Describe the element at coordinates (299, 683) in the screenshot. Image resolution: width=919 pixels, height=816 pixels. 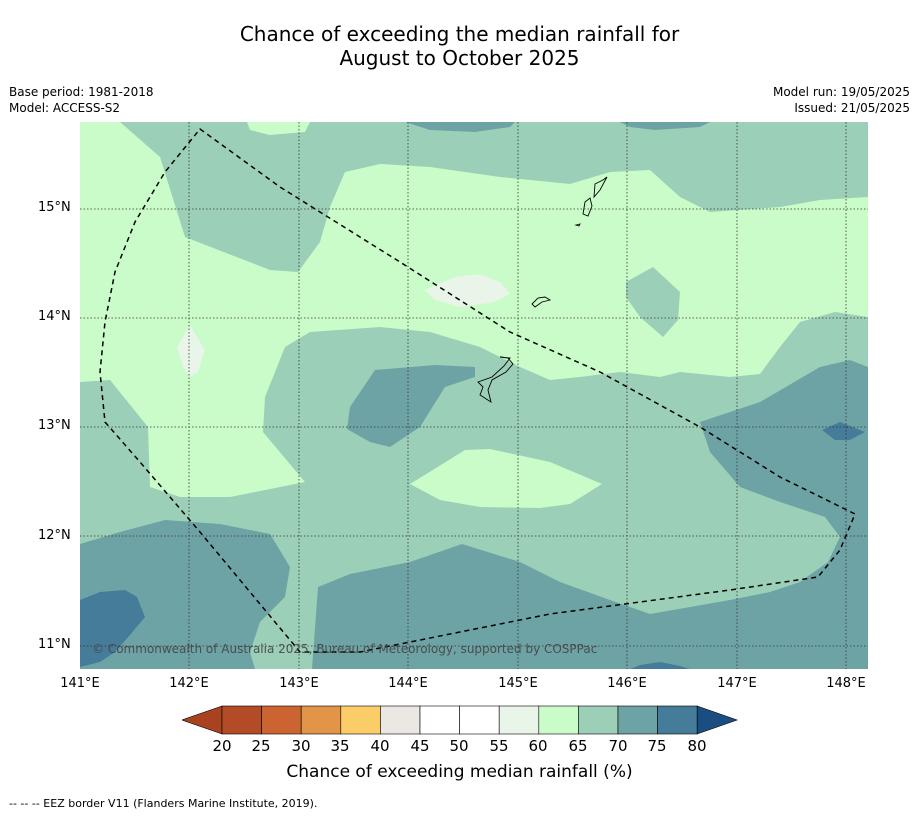
I see `lon-label-143: 143°E` at that location.